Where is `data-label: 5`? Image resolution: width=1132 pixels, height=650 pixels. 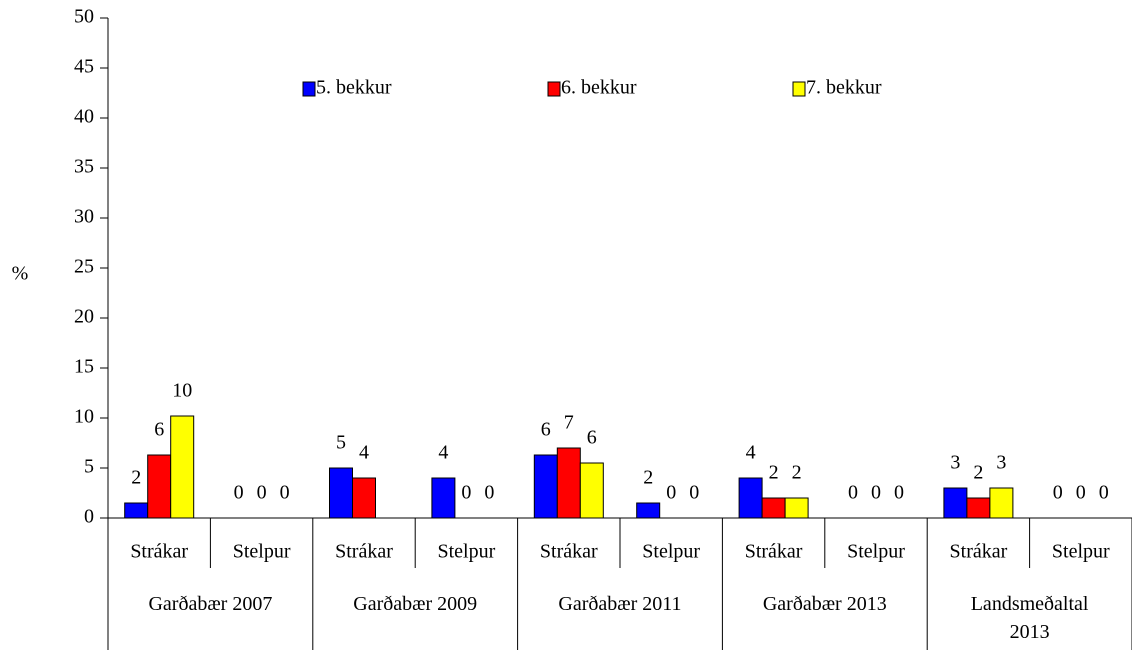
data-label: 5 is located at coordinates (341, 443).